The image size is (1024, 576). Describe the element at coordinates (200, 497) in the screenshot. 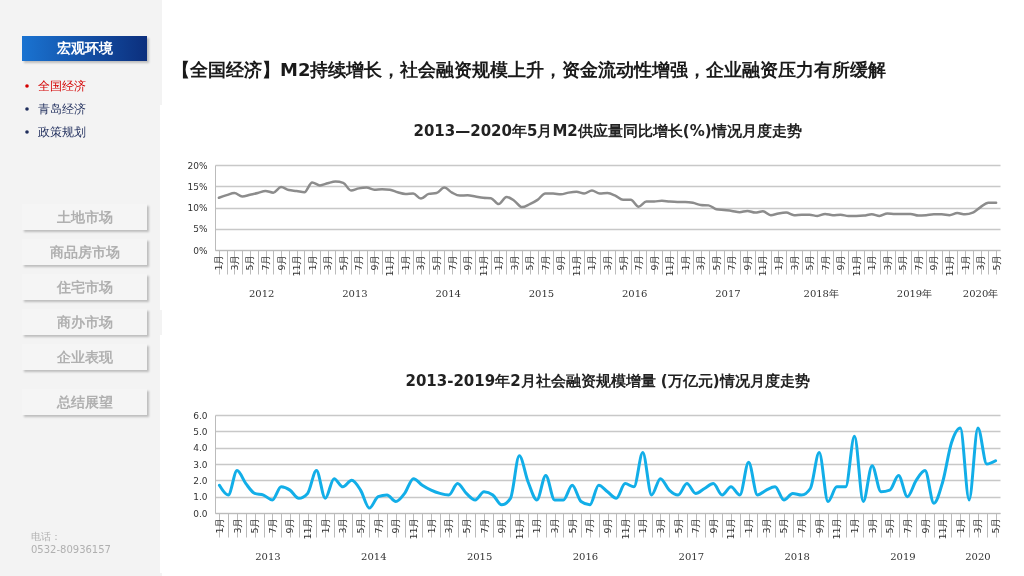

I see `y-tick-label: 1.0` at that location.